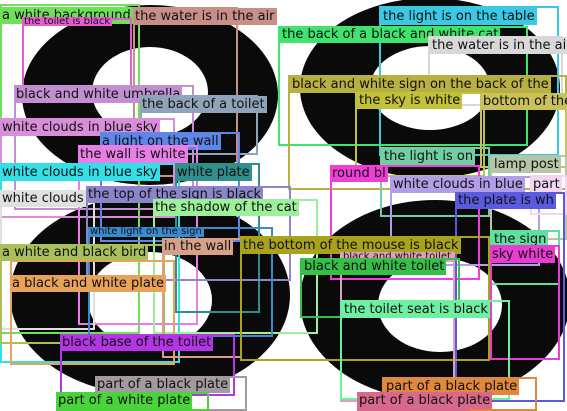  What do you see at coordinates (459, 16) in the screenshot?
I see `annotation-label: the light is on the table` at bounding box center [459, 16].